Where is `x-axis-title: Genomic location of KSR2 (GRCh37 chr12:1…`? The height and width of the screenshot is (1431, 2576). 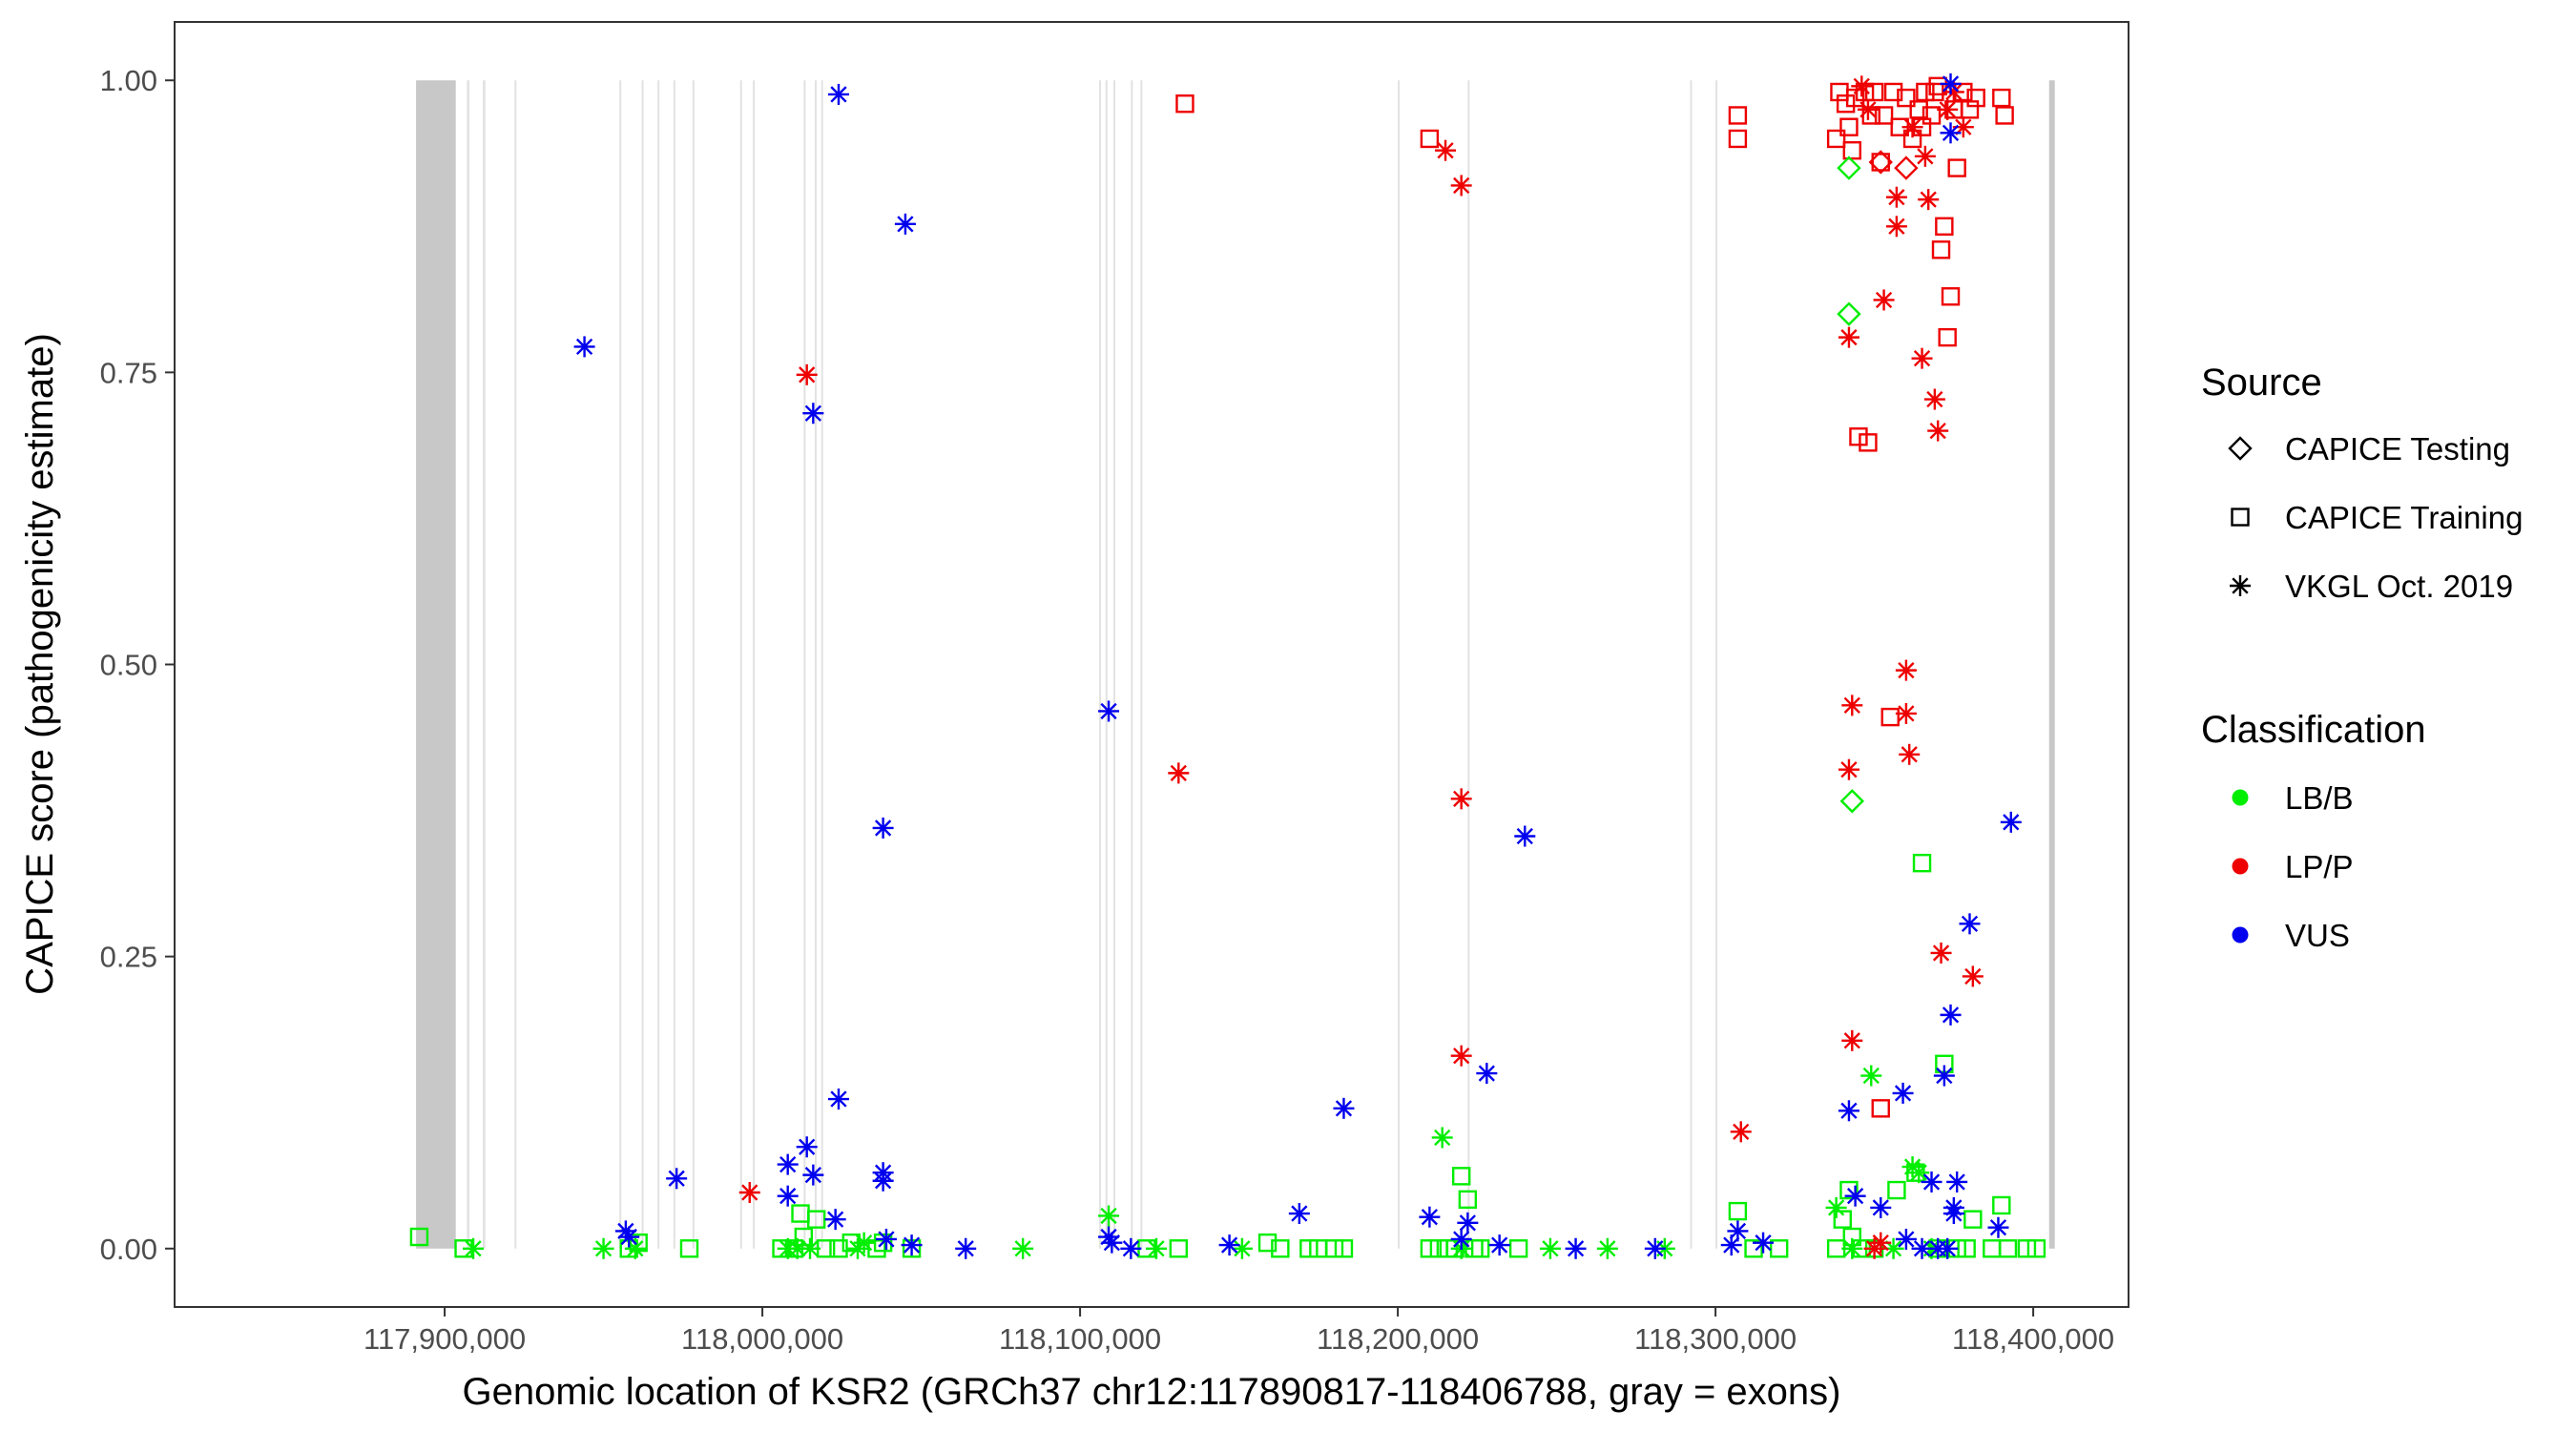 x-axis-title: Genomic location of KSR2 (GRCh37 chr12:1… is located at coordinates (1152, 1392).